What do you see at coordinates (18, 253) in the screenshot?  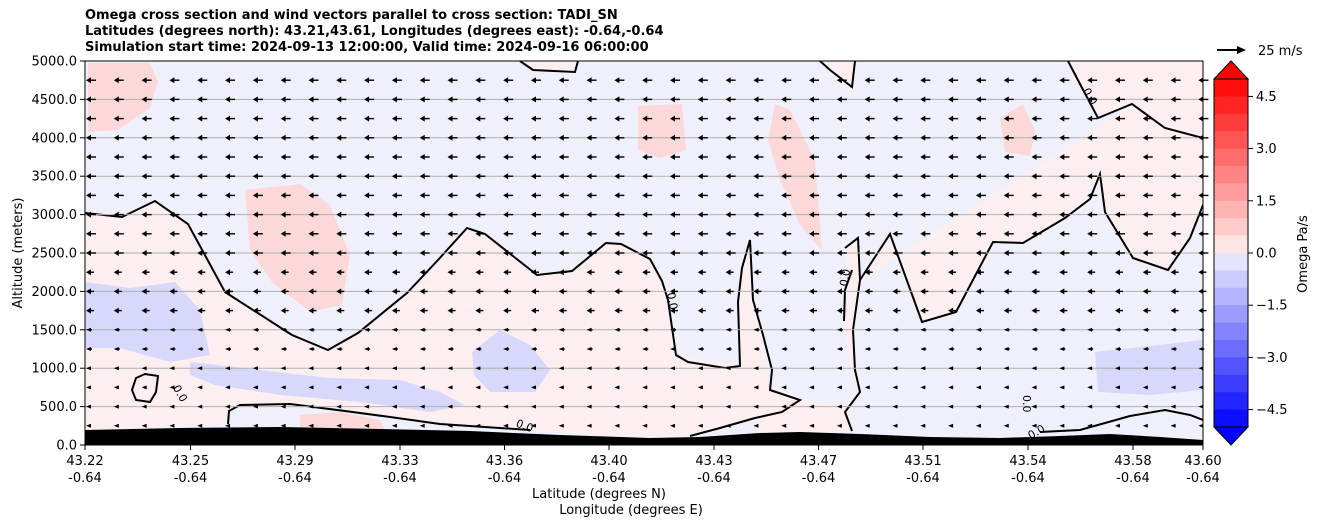 I see `y-axis-label: Altitude (meters)` at bounding box center [18, 253].